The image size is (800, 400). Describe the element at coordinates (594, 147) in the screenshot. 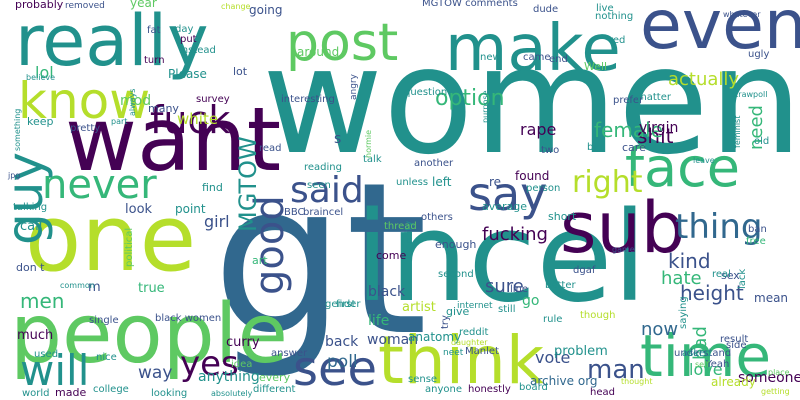

I see `word-big: big` at that location.